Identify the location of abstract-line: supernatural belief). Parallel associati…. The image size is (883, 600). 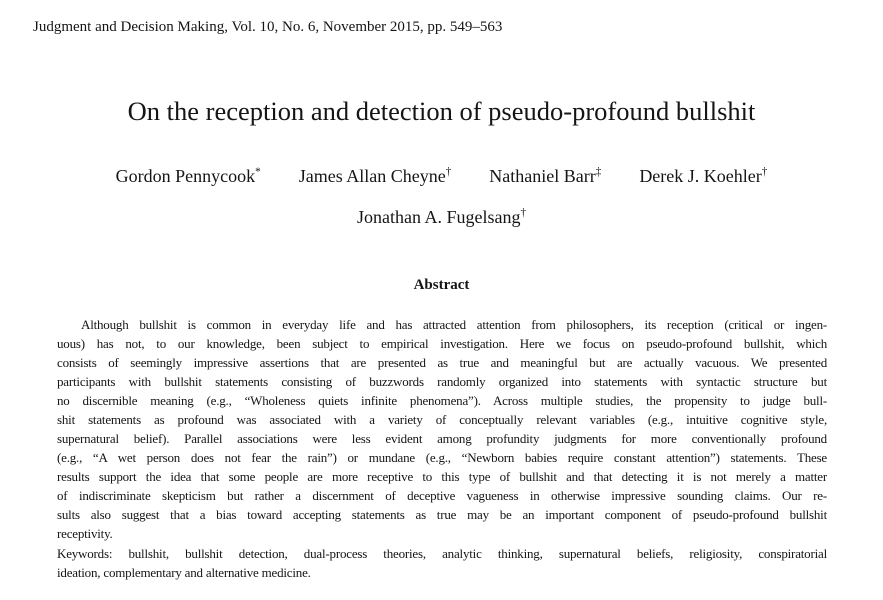
(442, 438).